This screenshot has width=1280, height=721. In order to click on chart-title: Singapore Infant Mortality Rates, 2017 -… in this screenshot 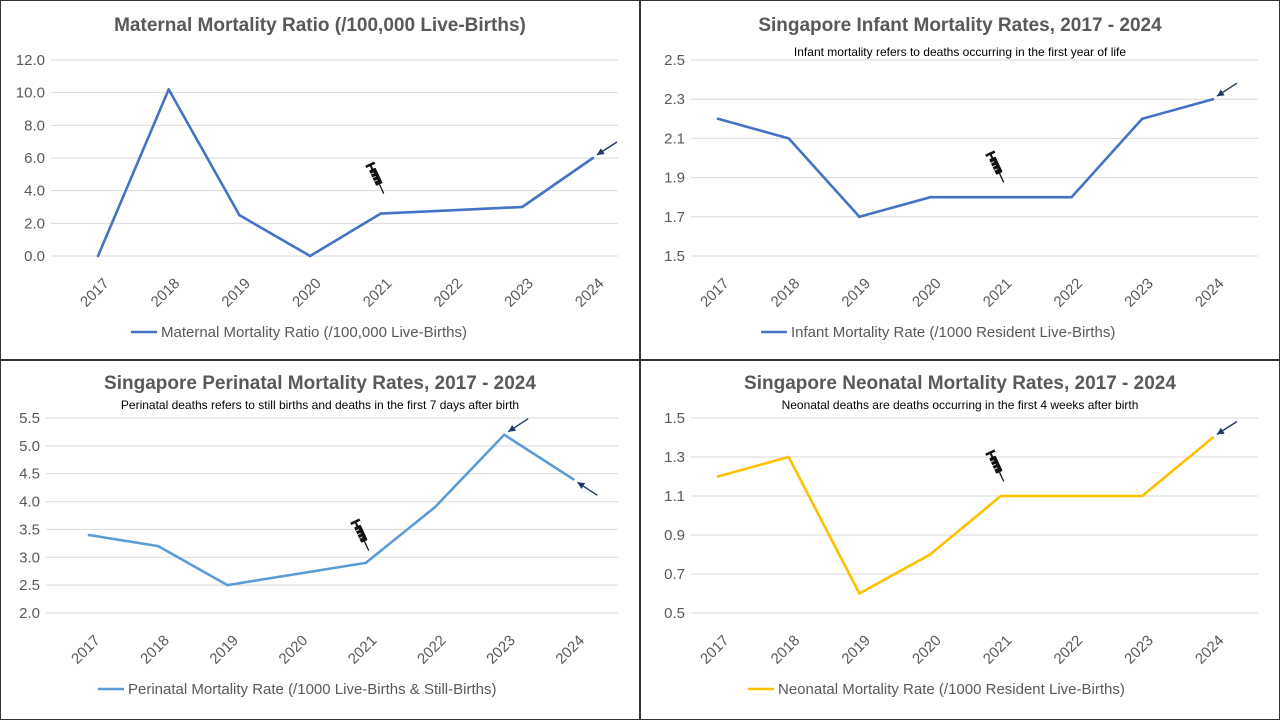, I will do `click(960, 25)`.